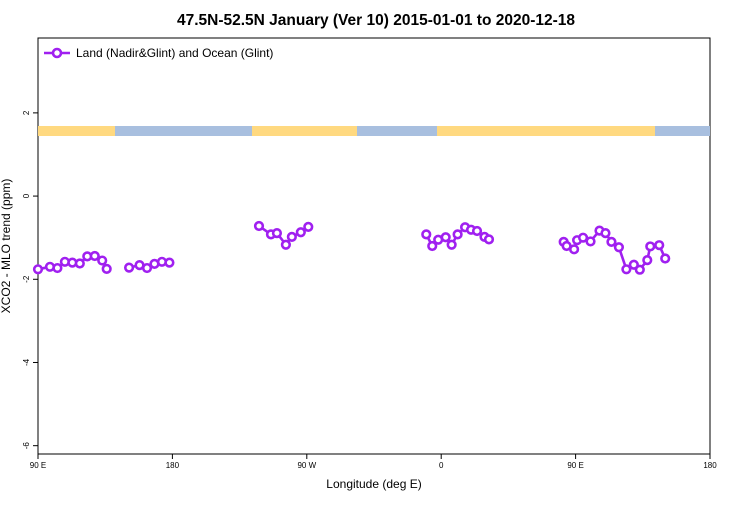  I want to click on land-ocean-band, so click(374, 131).